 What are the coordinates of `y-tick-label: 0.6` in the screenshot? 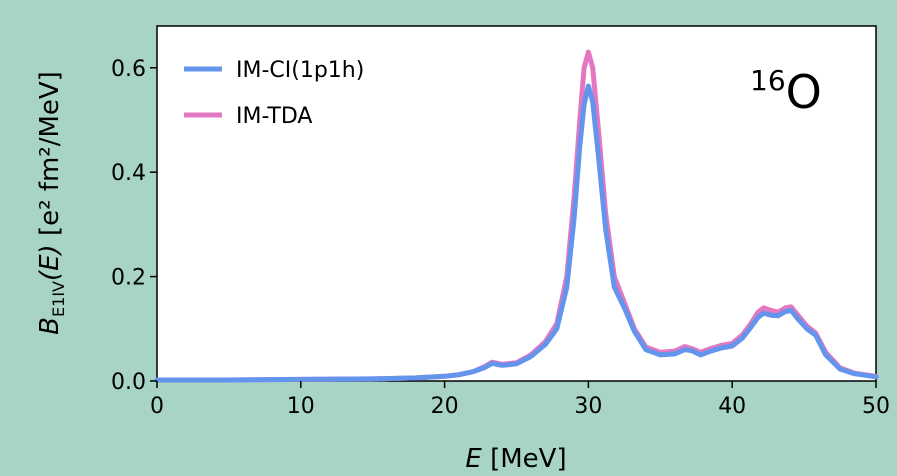 It's located at (128, 69).